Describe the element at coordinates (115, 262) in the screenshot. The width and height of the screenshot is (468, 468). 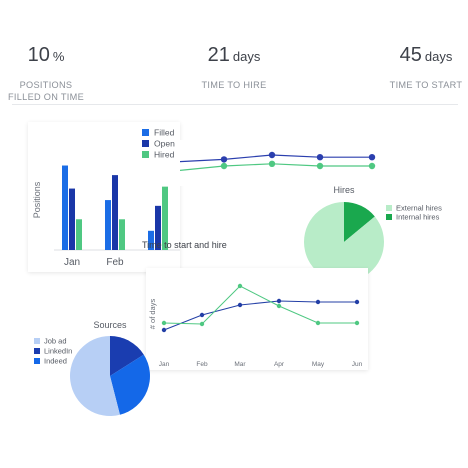
I see `x-tick-feb: Feb` at that location.